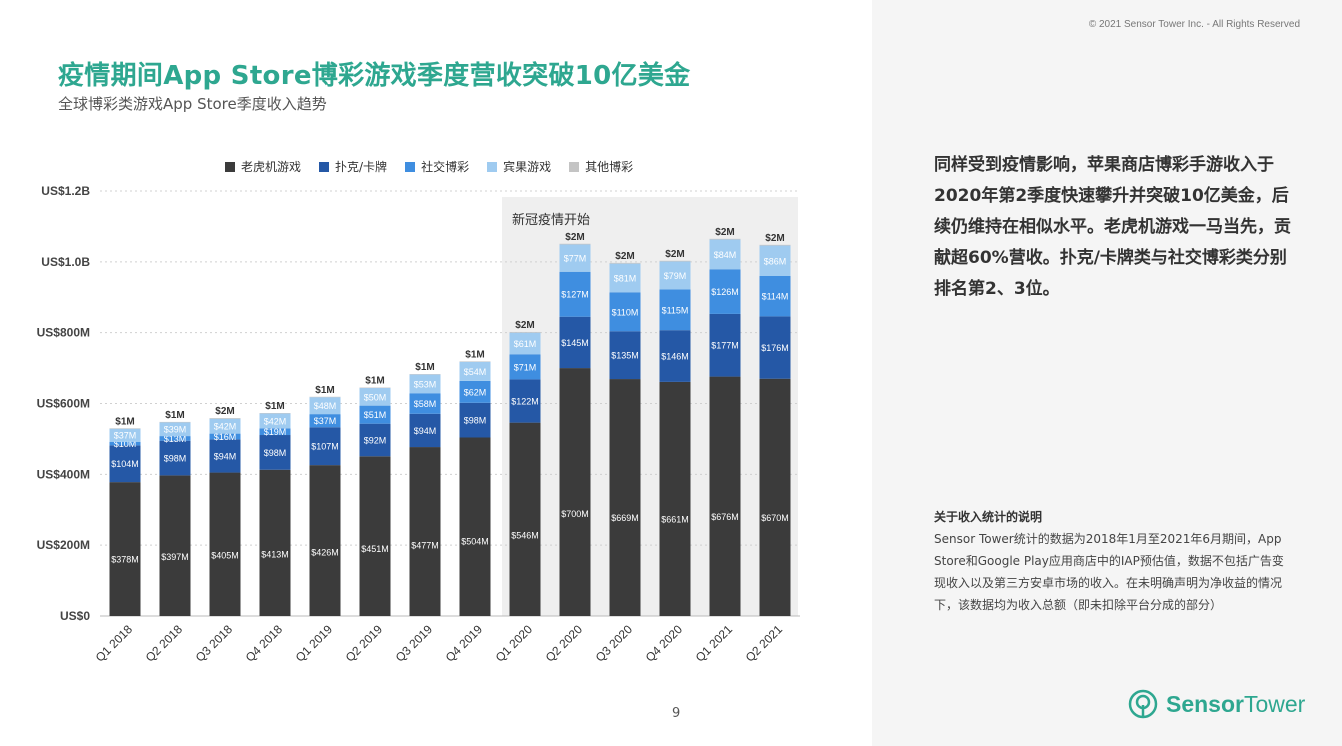  I want to click on x-tick-label: Q1 2019, so click(314, 643).